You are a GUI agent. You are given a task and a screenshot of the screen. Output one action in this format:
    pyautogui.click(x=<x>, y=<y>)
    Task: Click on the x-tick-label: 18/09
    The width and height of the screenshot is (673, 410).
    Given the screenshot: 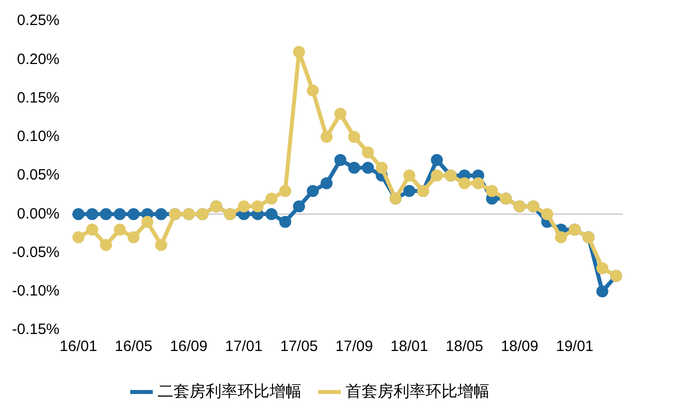 What is the action you would take?
    pyautogui.click(x=519, y=347)
    